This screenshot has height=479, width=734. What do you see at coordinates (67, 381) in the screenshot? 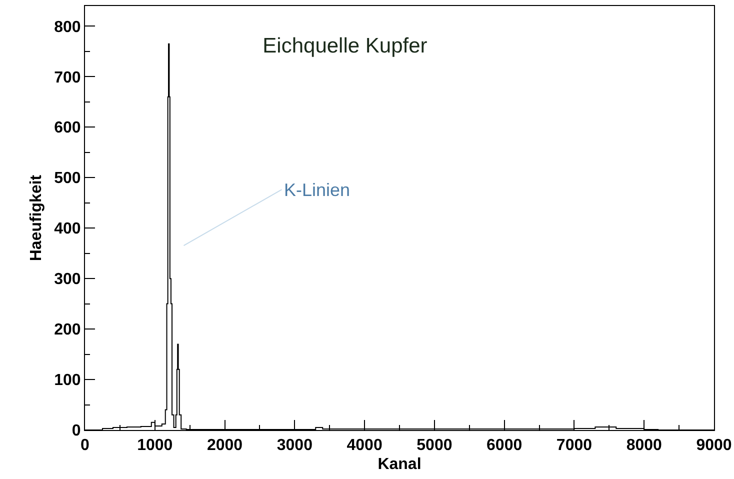
I see `y-tick-label: 100` at bounding box center [67, 381].